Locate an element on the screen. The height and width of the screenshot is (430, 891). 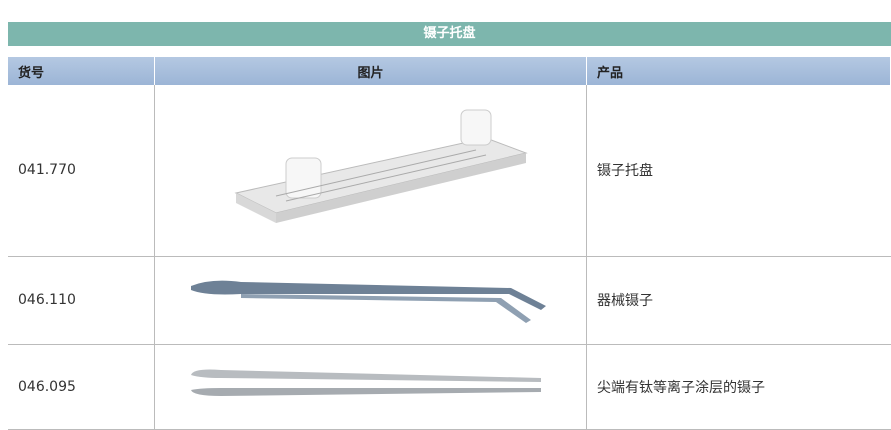
item-number: 046.095 is located at coordinates (81, 387).